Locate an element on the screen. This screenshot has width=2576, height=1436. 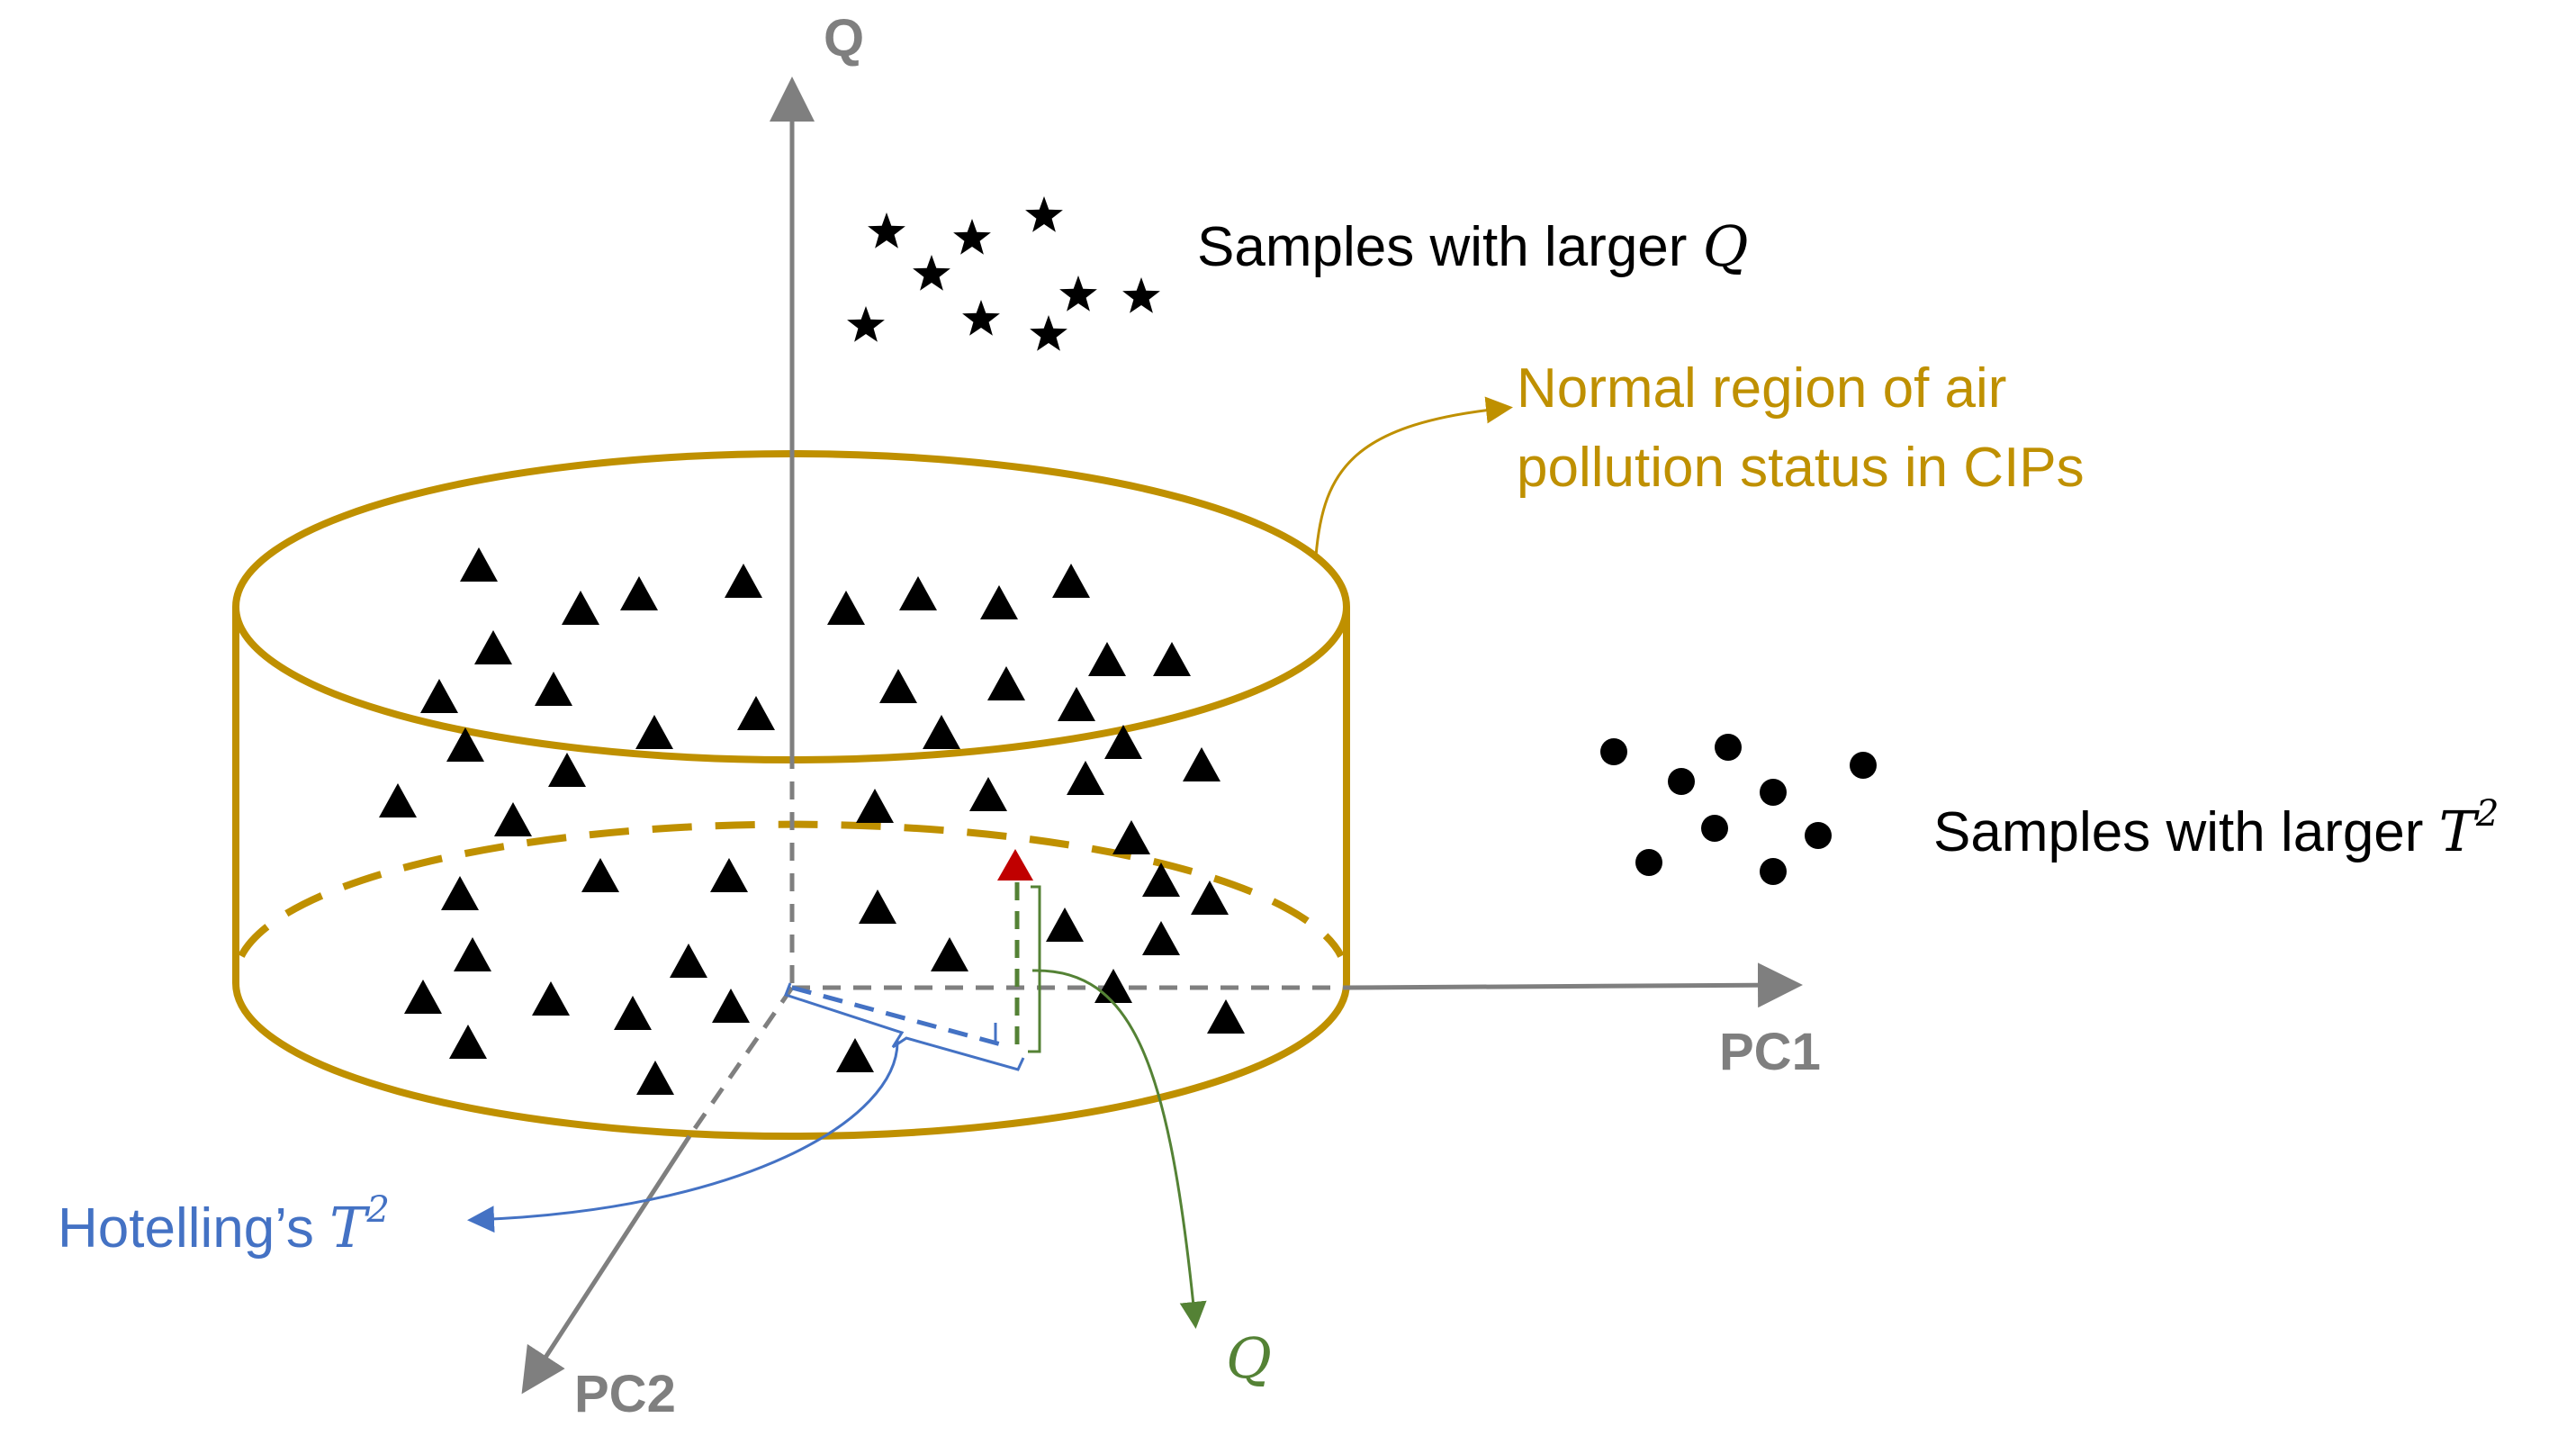
hotelling-callout-arrow is located at coordinates (683, 1136).